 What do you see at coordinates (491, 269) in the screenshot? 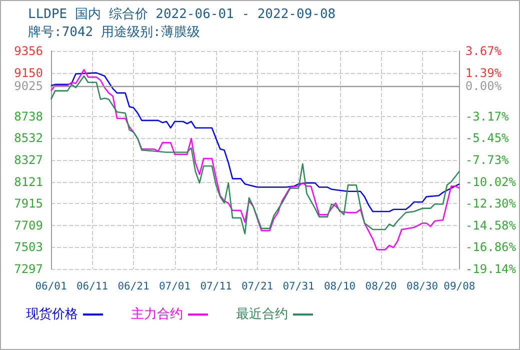
I see `y2-tick-label: -19.14%` at bounding box center [491, 269].